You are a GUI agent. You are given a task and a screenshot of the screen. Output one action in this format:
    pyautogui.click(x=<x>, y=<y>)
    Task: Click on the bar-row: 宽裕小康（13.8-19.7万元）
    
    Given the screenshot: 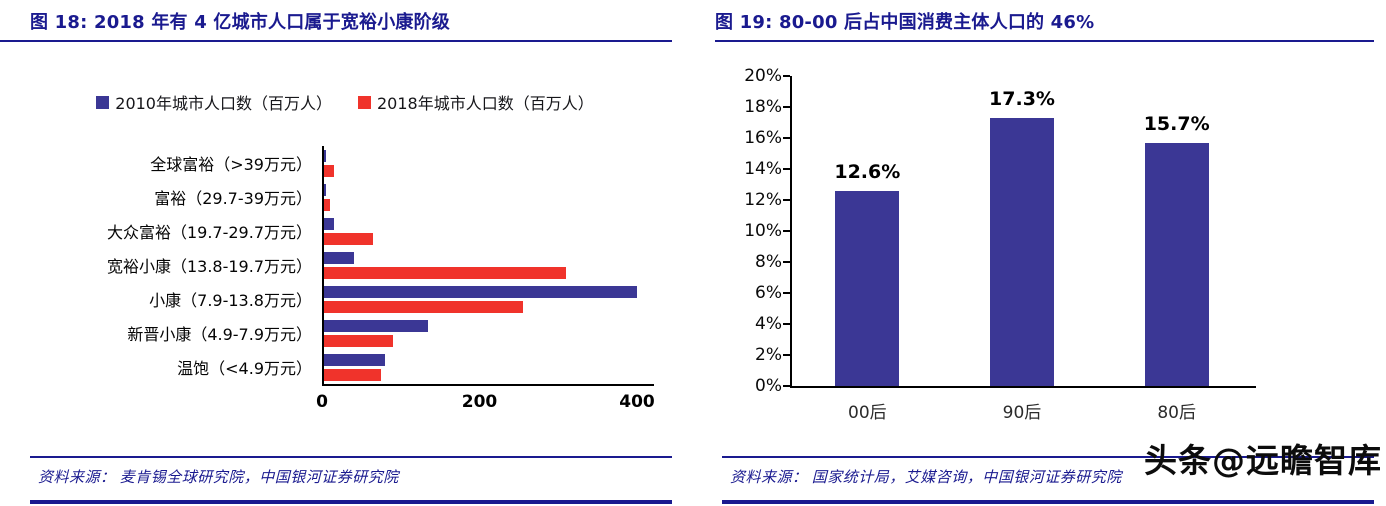 What is the action you would take?
    pyautogui.click(x=350, y=265)
    